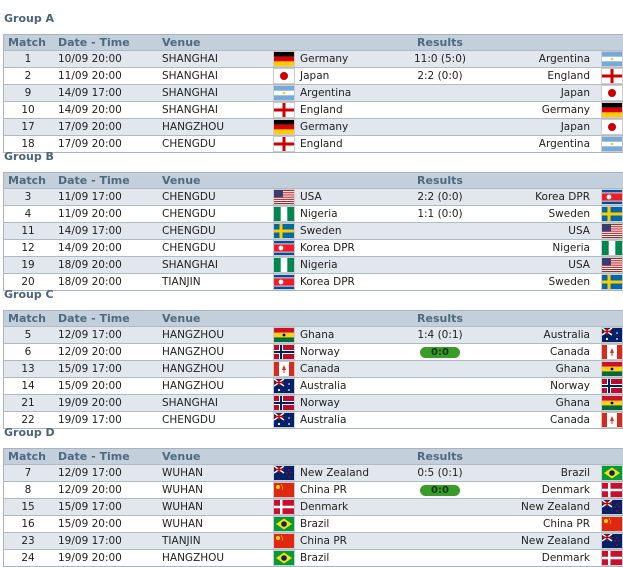 The height and width of the screenshot is (567, 623). I want to click on home-team: Argentina, so click(344, 93).